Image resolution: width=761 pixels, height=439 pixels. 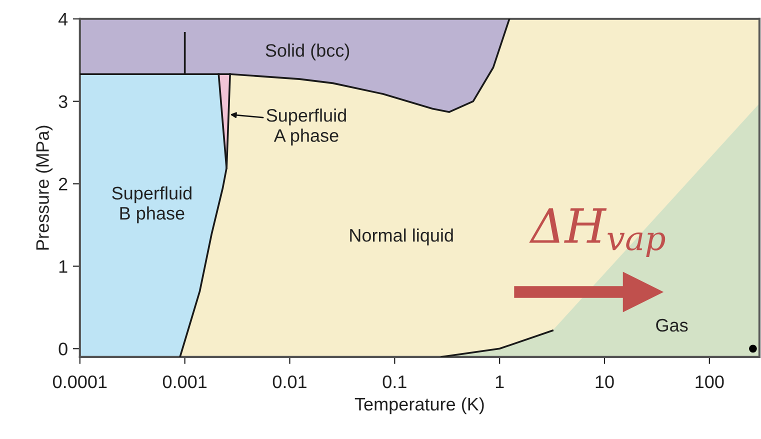 What do you see at coordinates (44, 188) in the screenshot?
I see `y-axis-title: Pressure (MPa)` at bounding box center [44, 188].